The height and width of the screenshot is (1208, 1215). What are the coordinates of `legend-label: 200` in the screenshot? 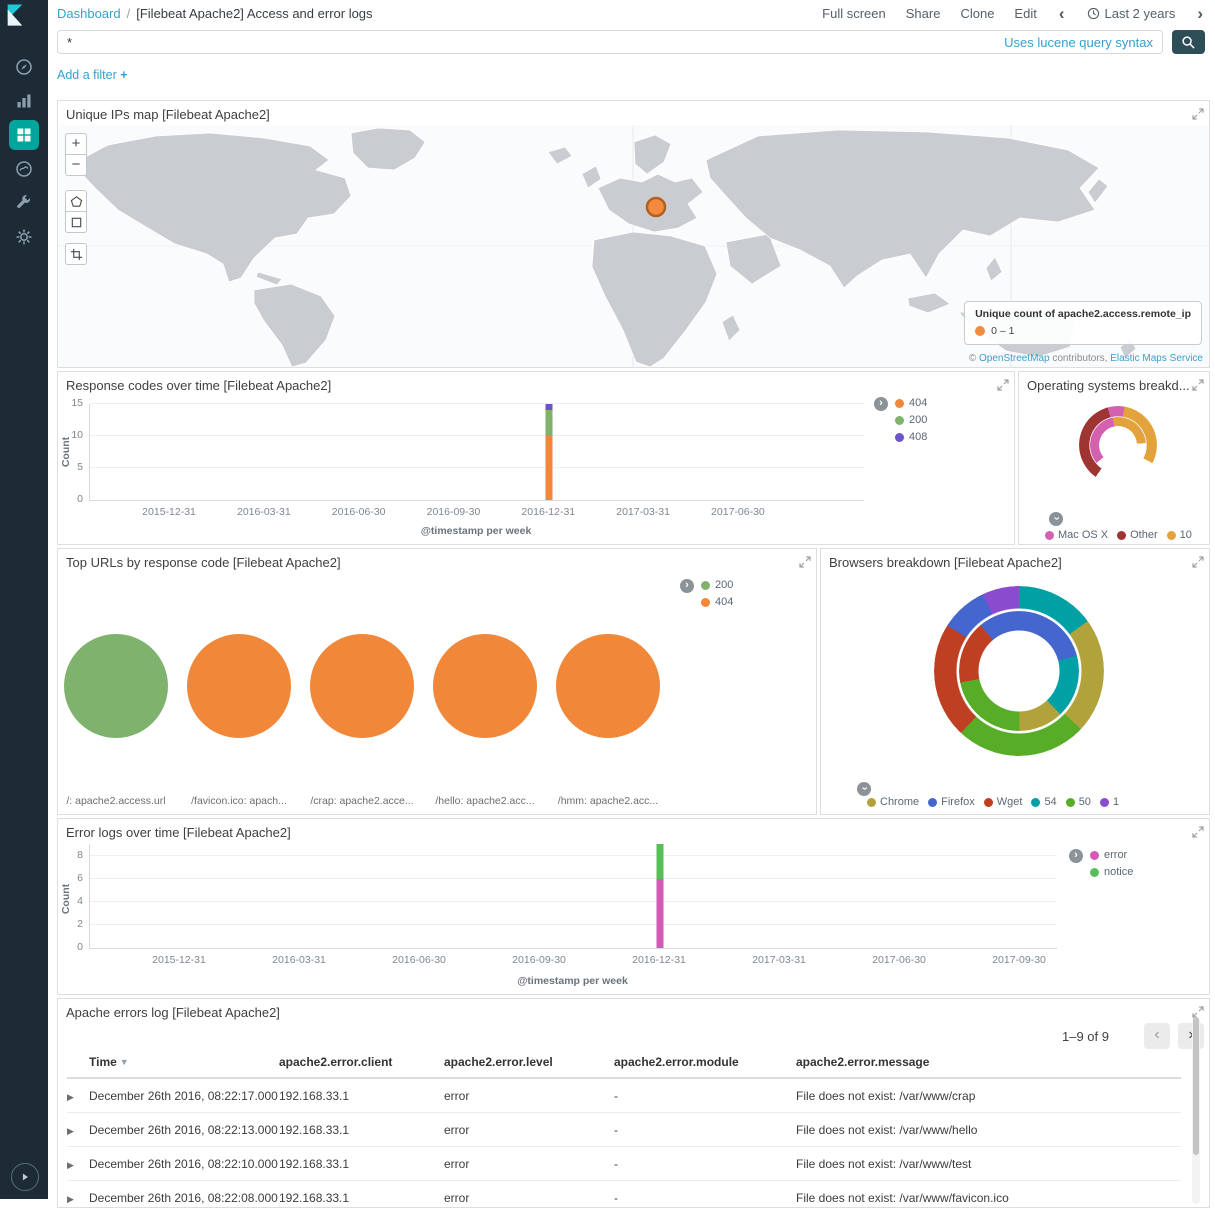 It's located at (918, 420).